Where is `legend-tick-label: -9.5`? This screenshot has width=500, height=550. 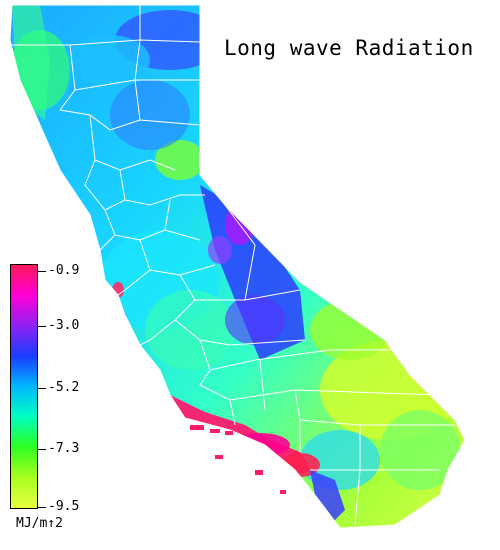 legend-tick-label: -9.5 is located at coordinates (64, 506).